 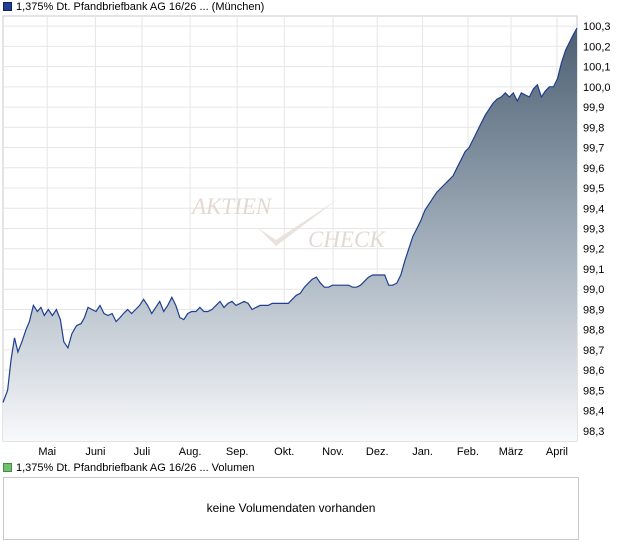 What do you see at coordinates (593, 149) in the screenshot?
I see `y-tick-label: 99,7` at bounding box center [593, 149].